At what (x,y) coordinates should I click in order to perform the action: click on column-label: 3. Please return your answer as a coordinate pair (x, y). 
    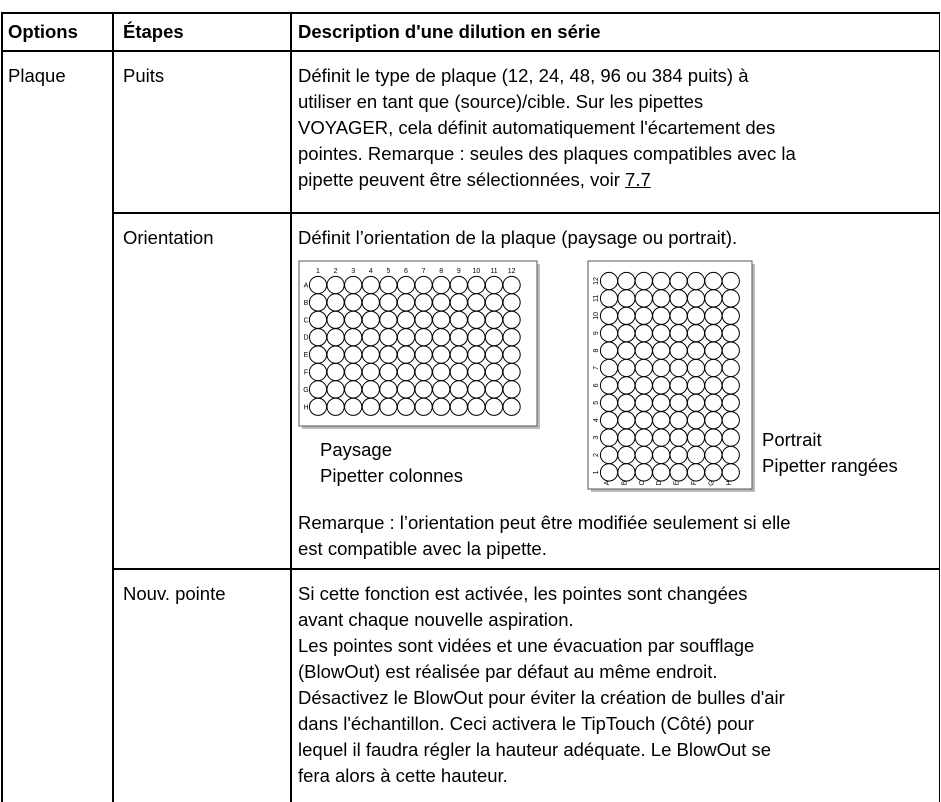
    Looking at the image, I should click on (353, 271).